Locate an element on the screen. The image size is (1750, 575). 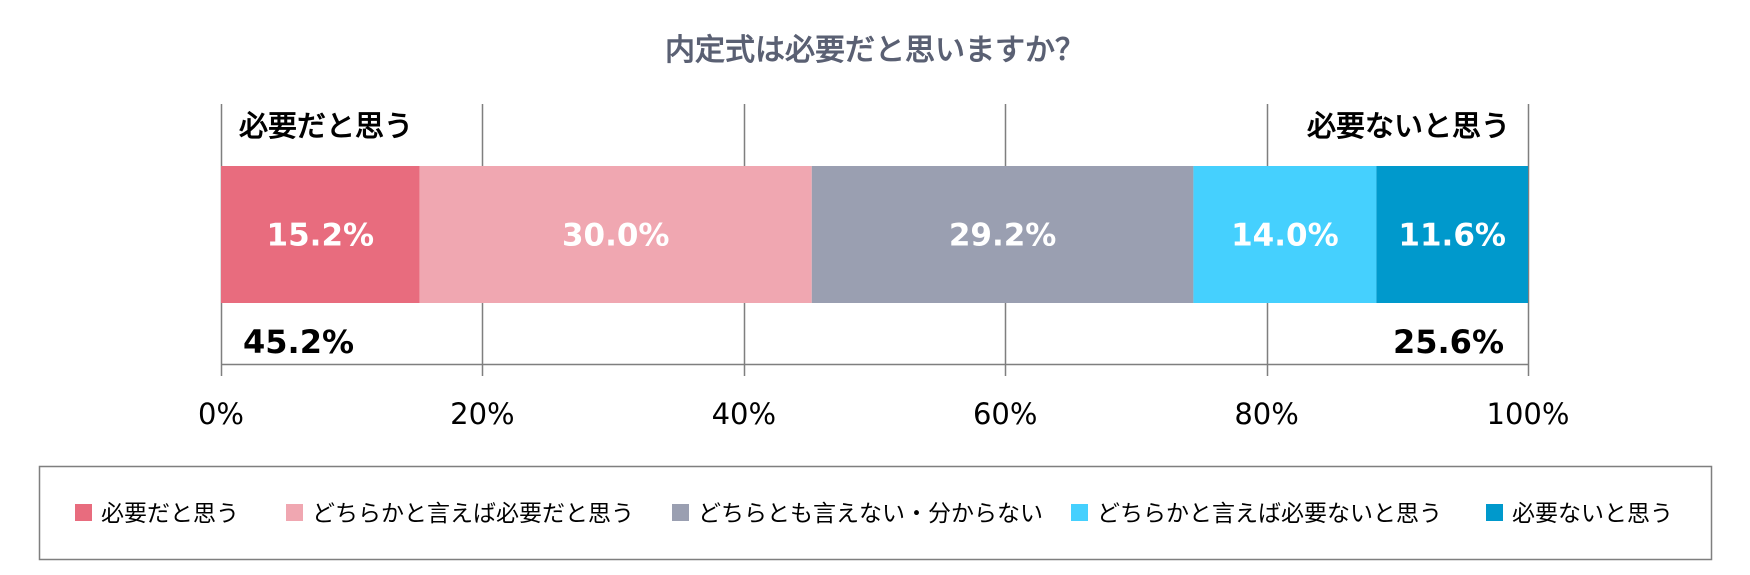
chart-title: 内定式は必要だと思いますか？ is located at coordinates (875, 50).